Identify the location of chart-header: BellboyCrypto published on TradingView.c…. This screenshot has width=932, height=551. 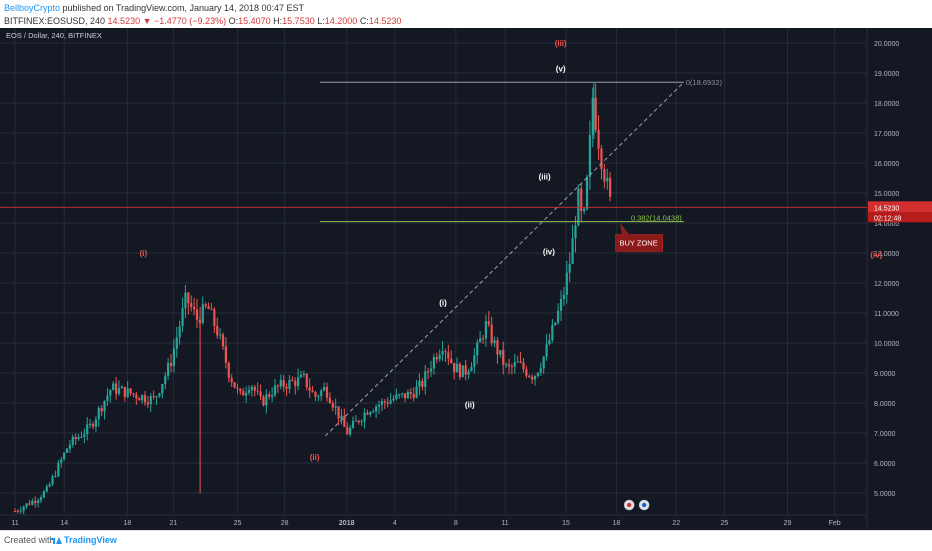
(466, 14).